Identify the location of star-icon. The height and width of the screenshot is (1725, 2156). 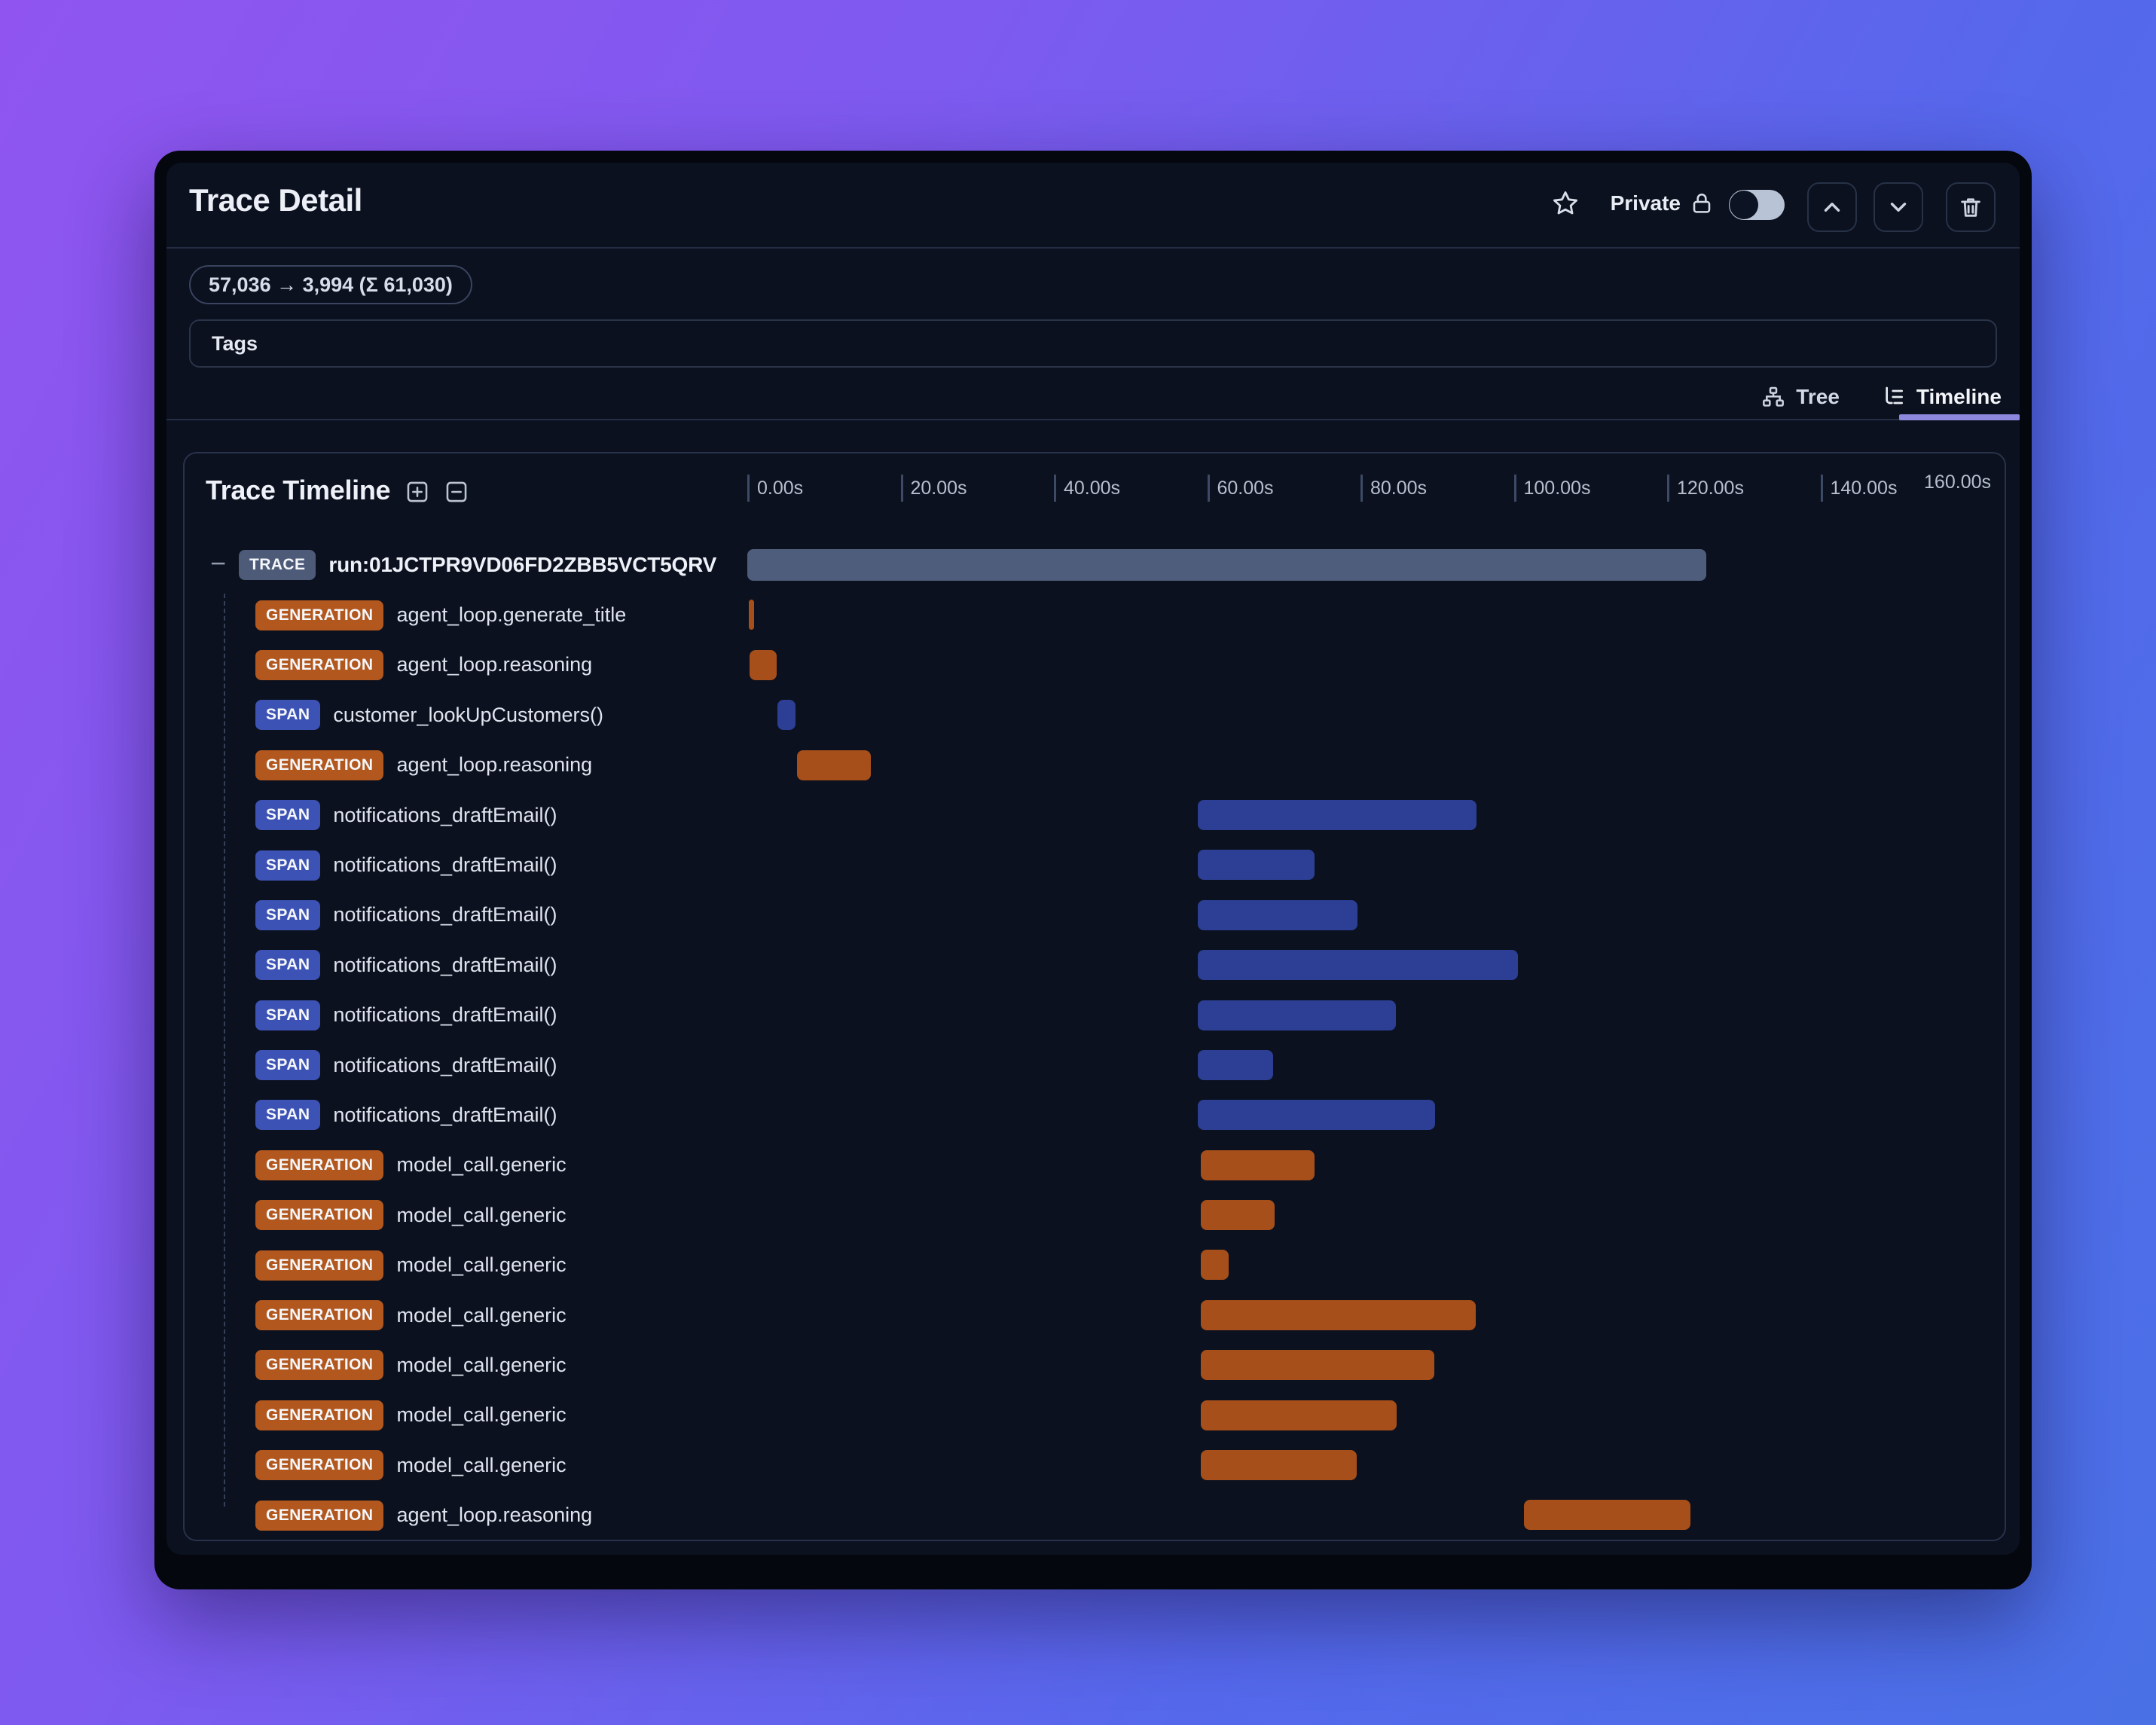
(1565, 203).